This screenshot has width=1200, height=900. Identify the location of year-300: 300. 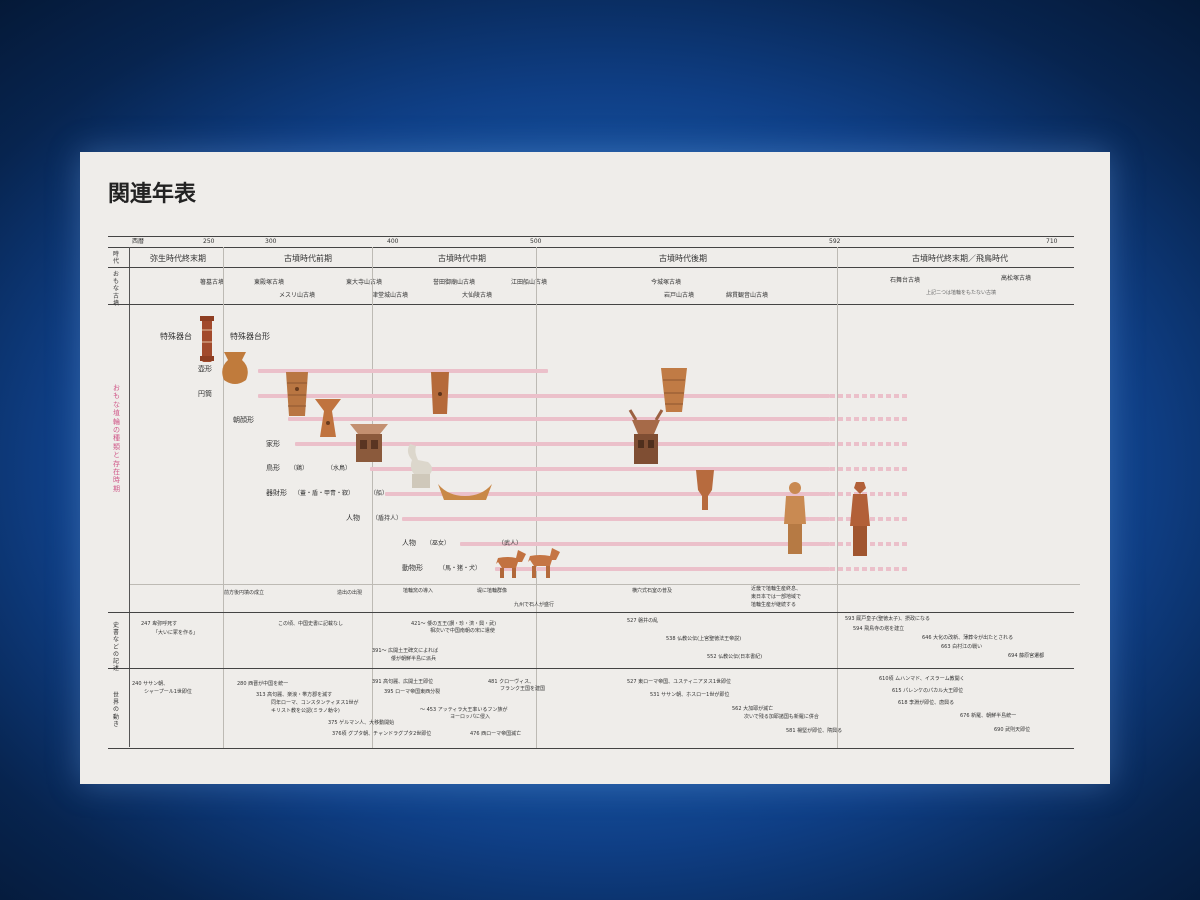
(271, 241).